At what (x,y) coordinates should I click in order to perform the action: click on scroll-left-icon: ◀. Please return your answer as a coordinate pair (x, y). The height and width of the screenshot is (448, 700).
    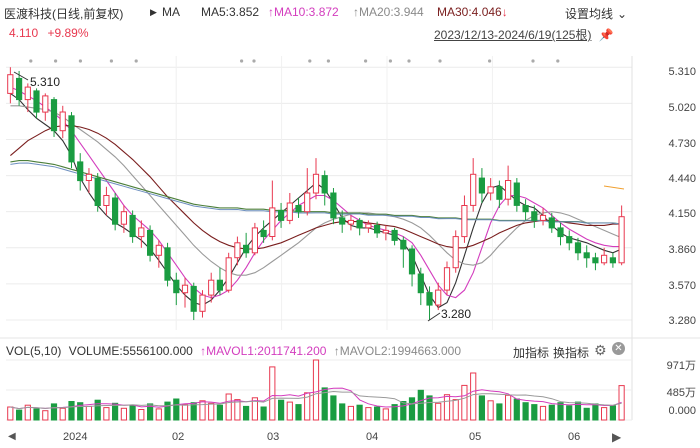
    Looking at the image, I should click on (12, 436).